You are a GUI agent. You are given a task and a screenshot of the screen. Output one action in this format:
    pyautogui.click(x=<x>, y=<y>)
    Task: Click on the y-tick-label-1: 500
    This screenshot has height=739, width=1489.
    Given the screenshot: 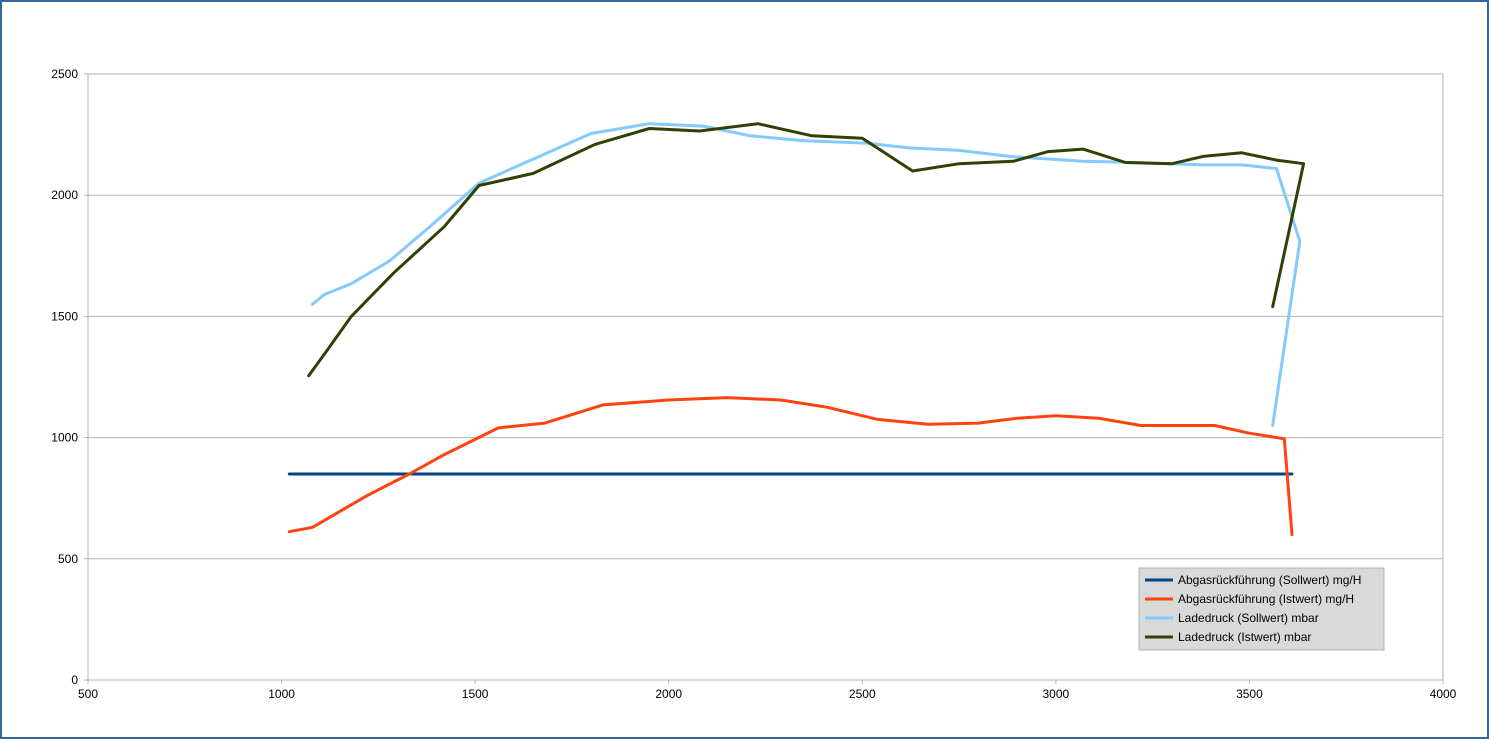 What is the action you would take?
    pyautogui.click(x=68, y=559)
    